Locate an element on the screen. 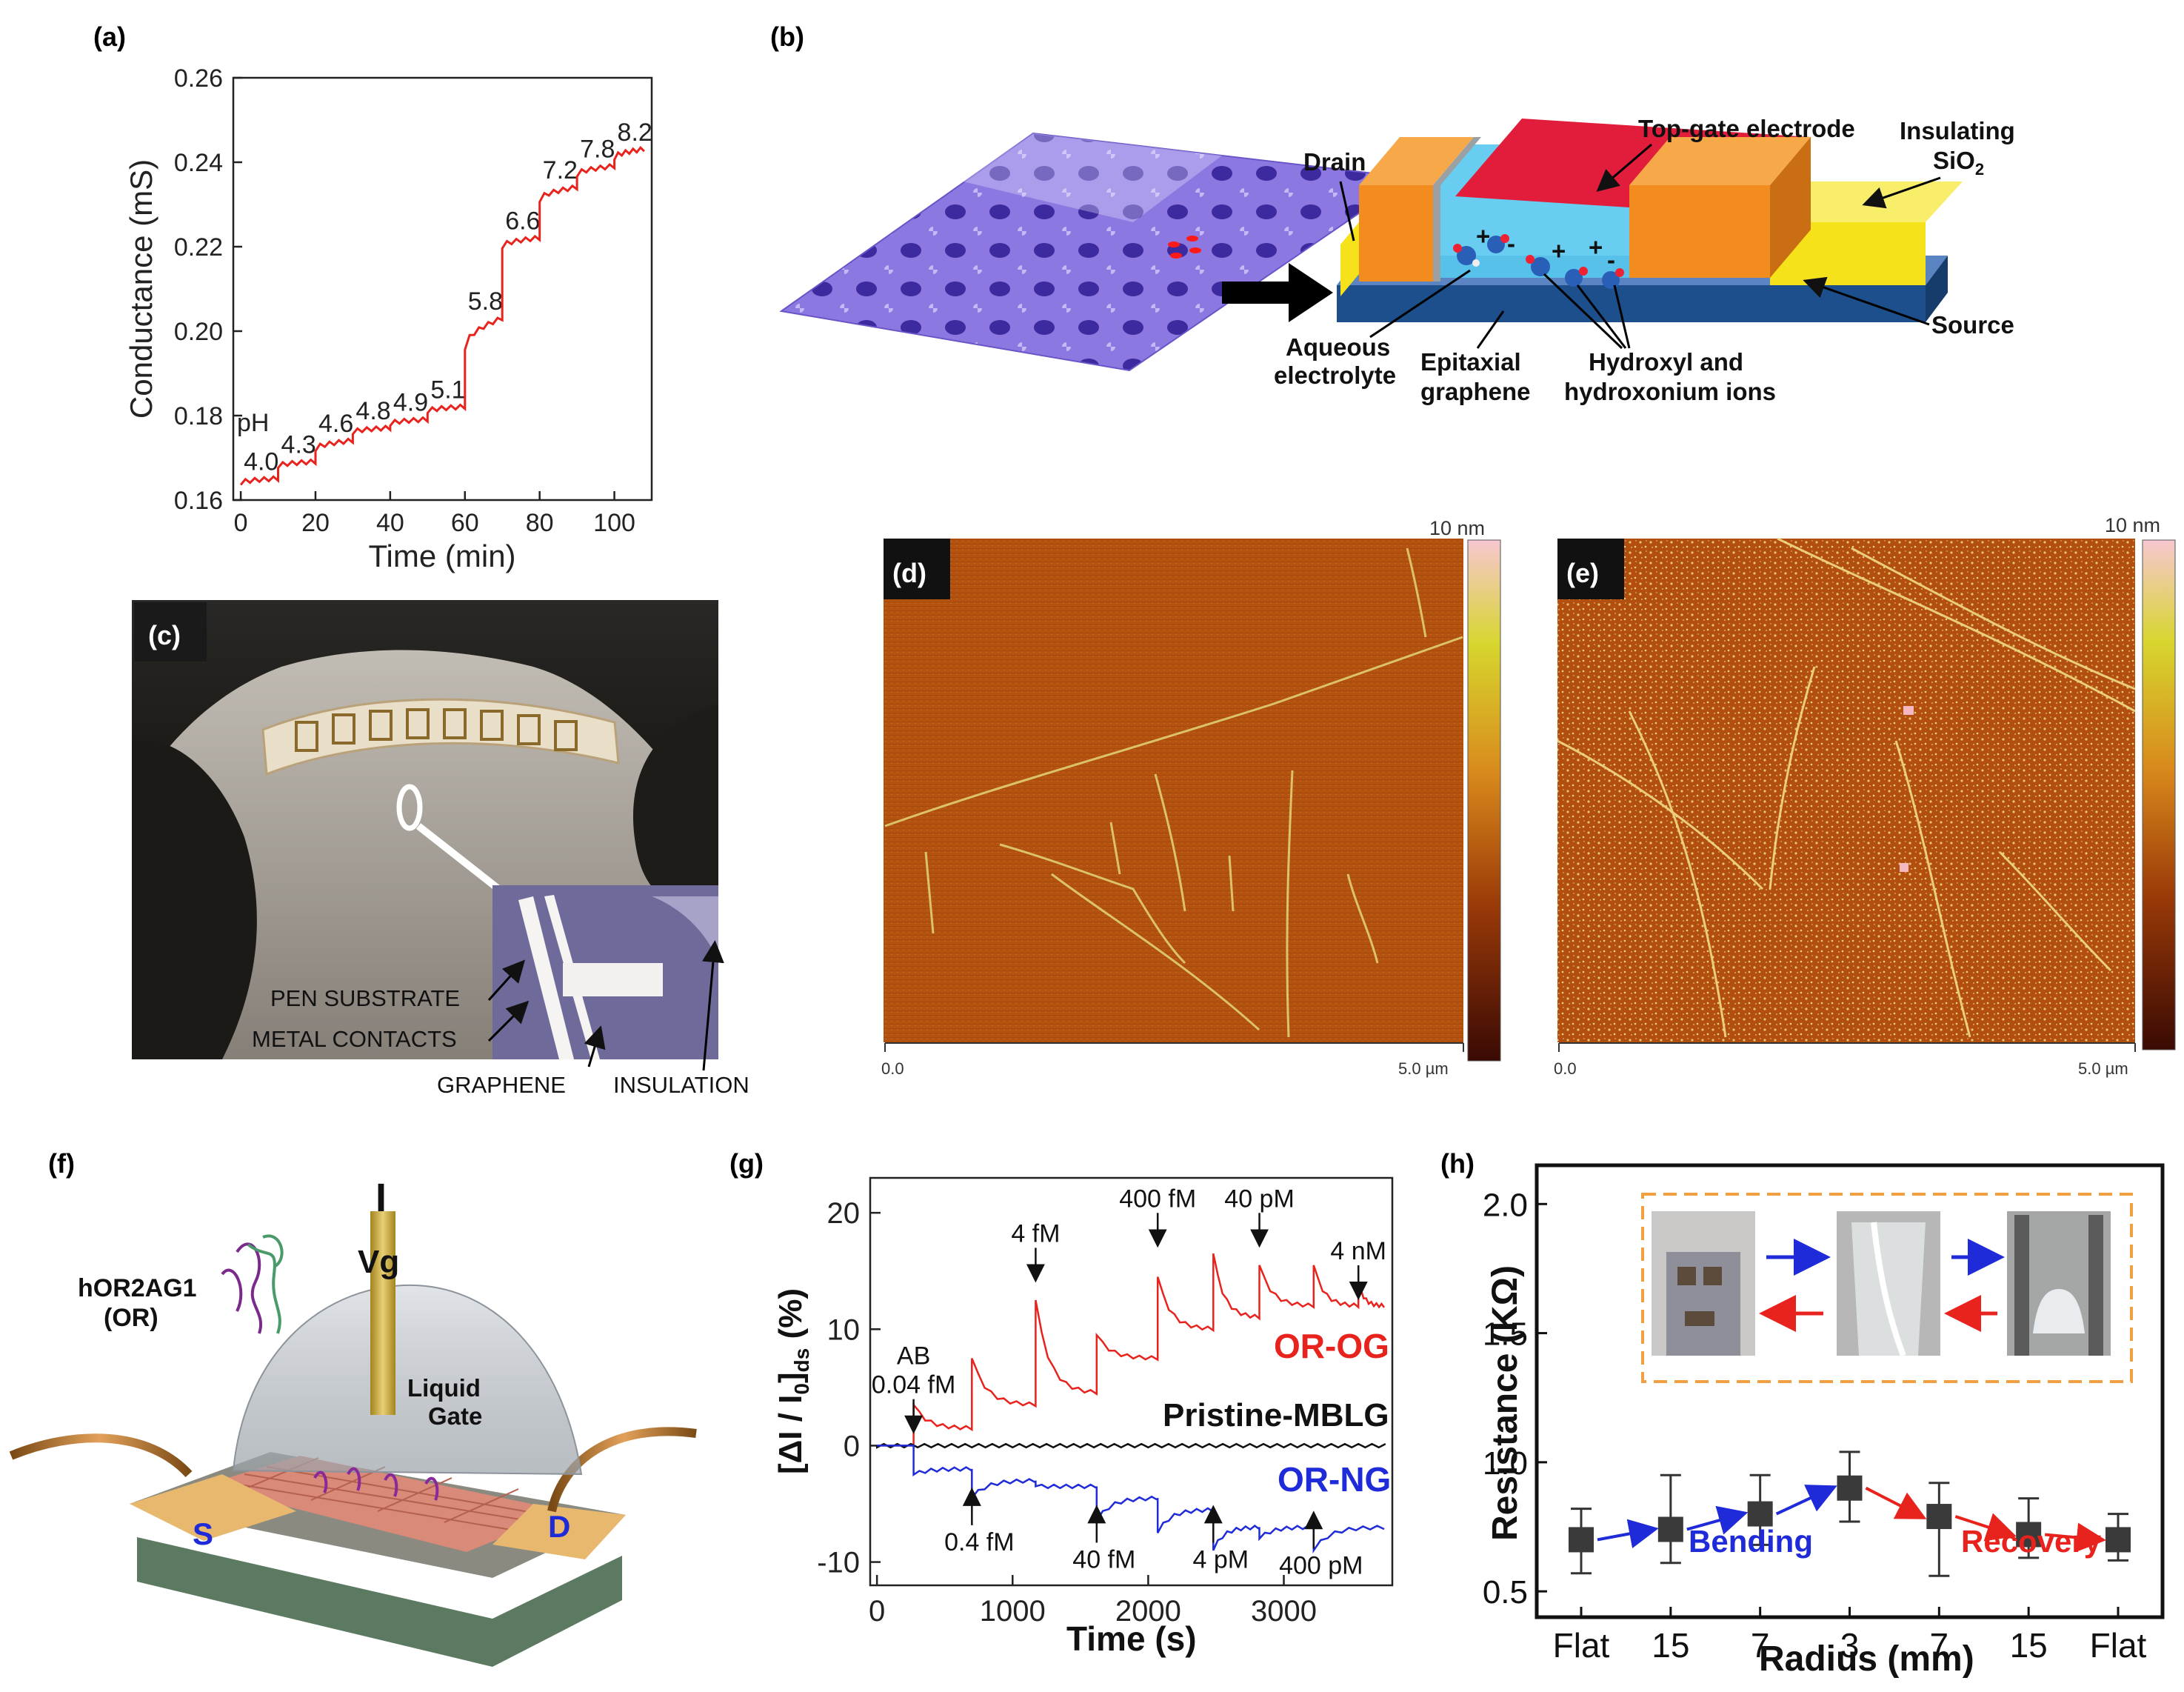  panel-b-orange-left-top is located at coordinates (1416, 161).